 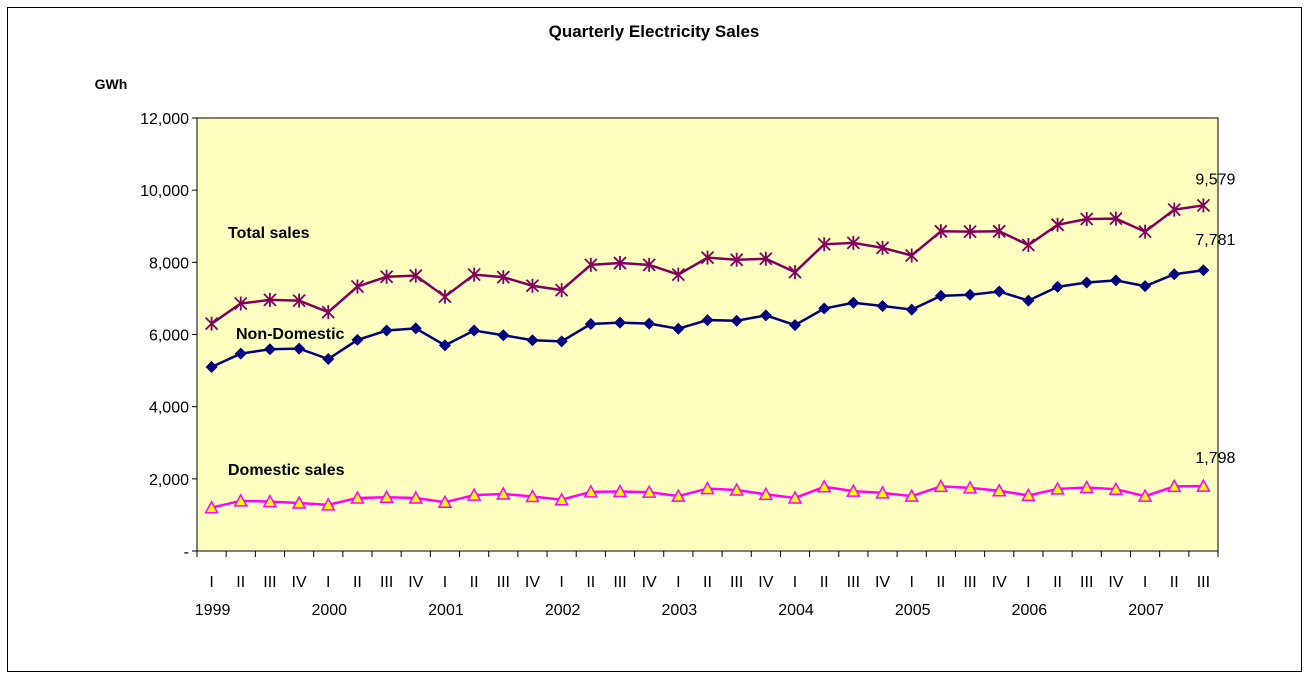 What do you see at coordinates (186, 552) in the screenshot?
I see `y-tick-label: -` at bounding box center [186, 552].